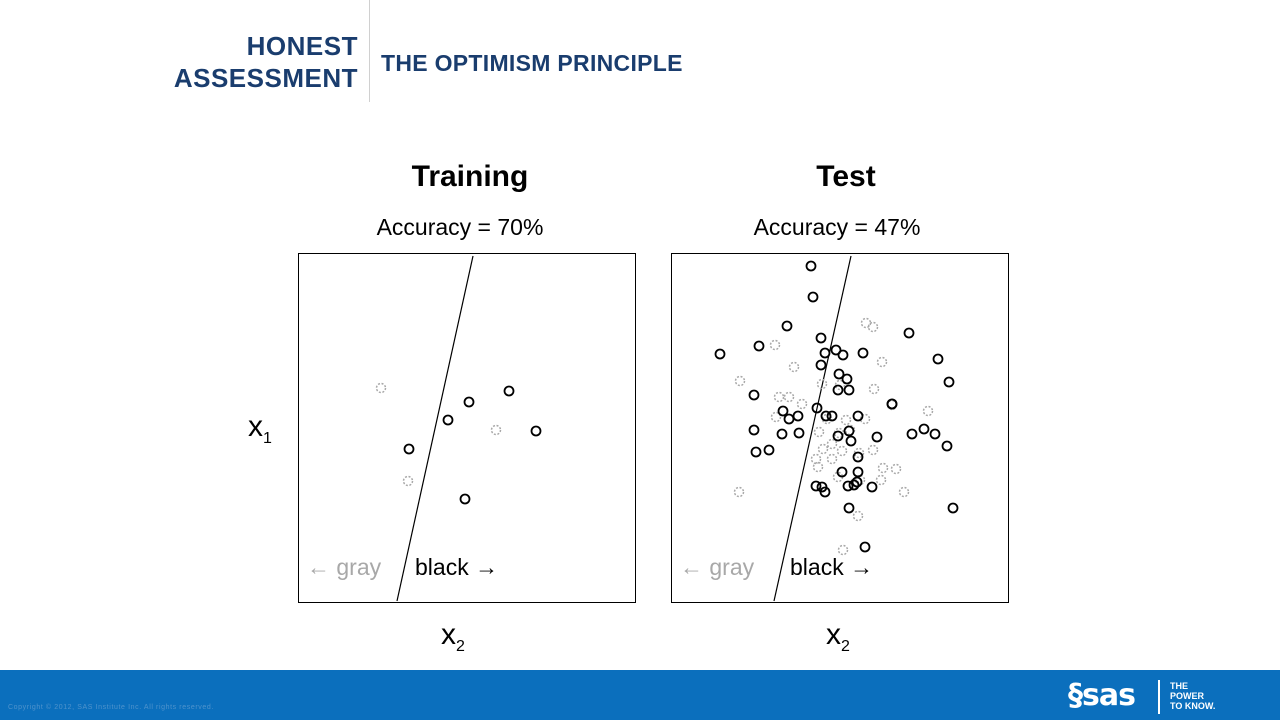 The height and width of the screenshot is (720, 1280). I want to click on sas-logo-tagline: THE POWER TO KNOW., so click(1192, 696).